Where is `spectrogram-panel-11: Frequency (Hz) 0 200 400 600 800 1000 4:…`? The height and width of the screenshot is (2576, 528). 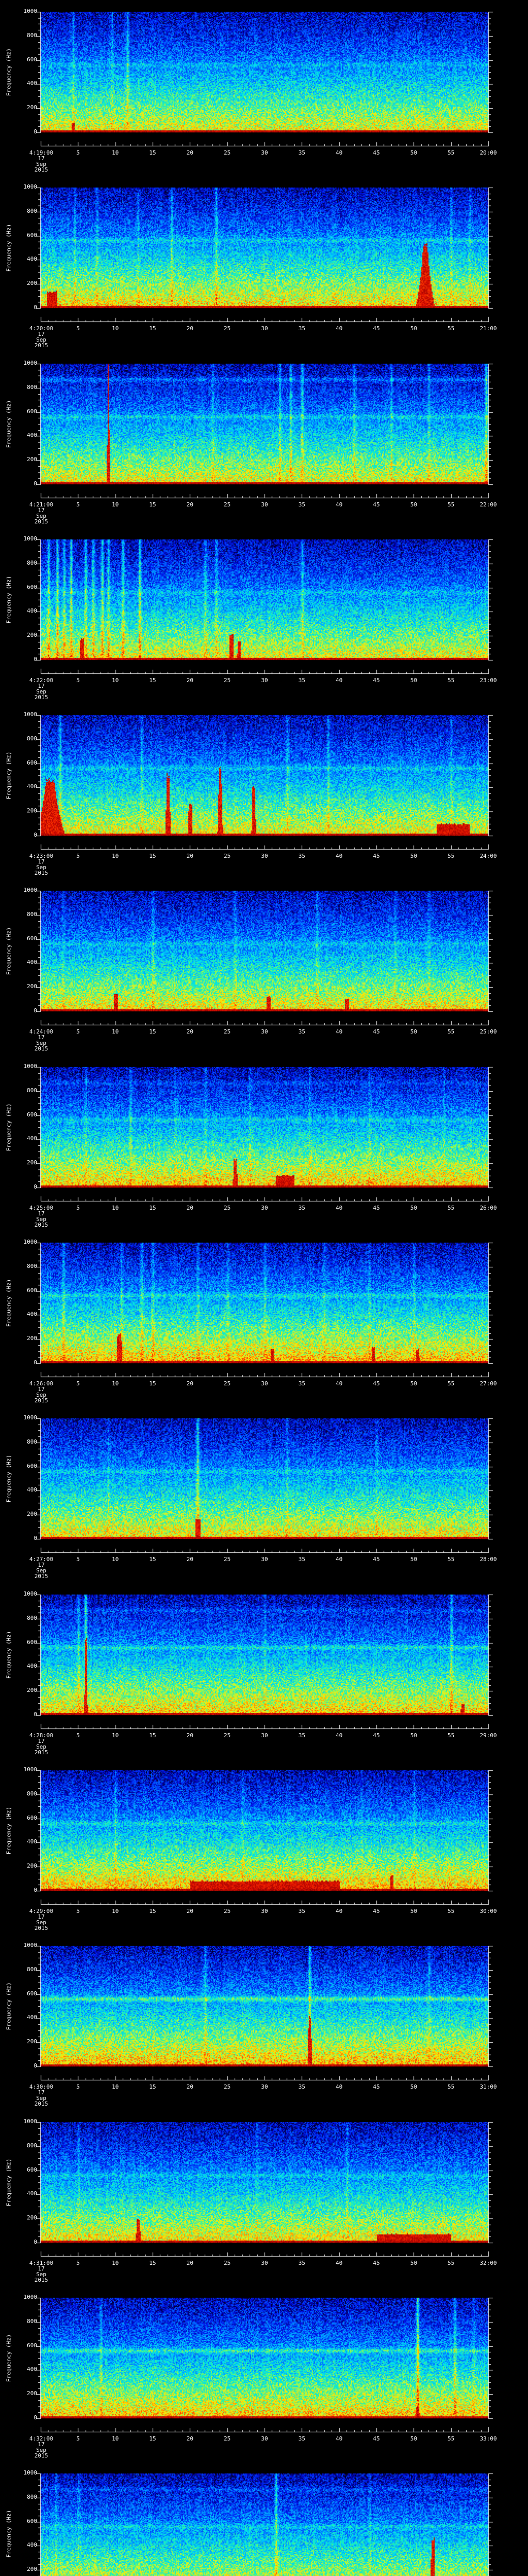
spectrogram-panel-11: Frequency (Hz) 0 200 400 600 800 1000 4:… is located at coordinates (264, 1846).